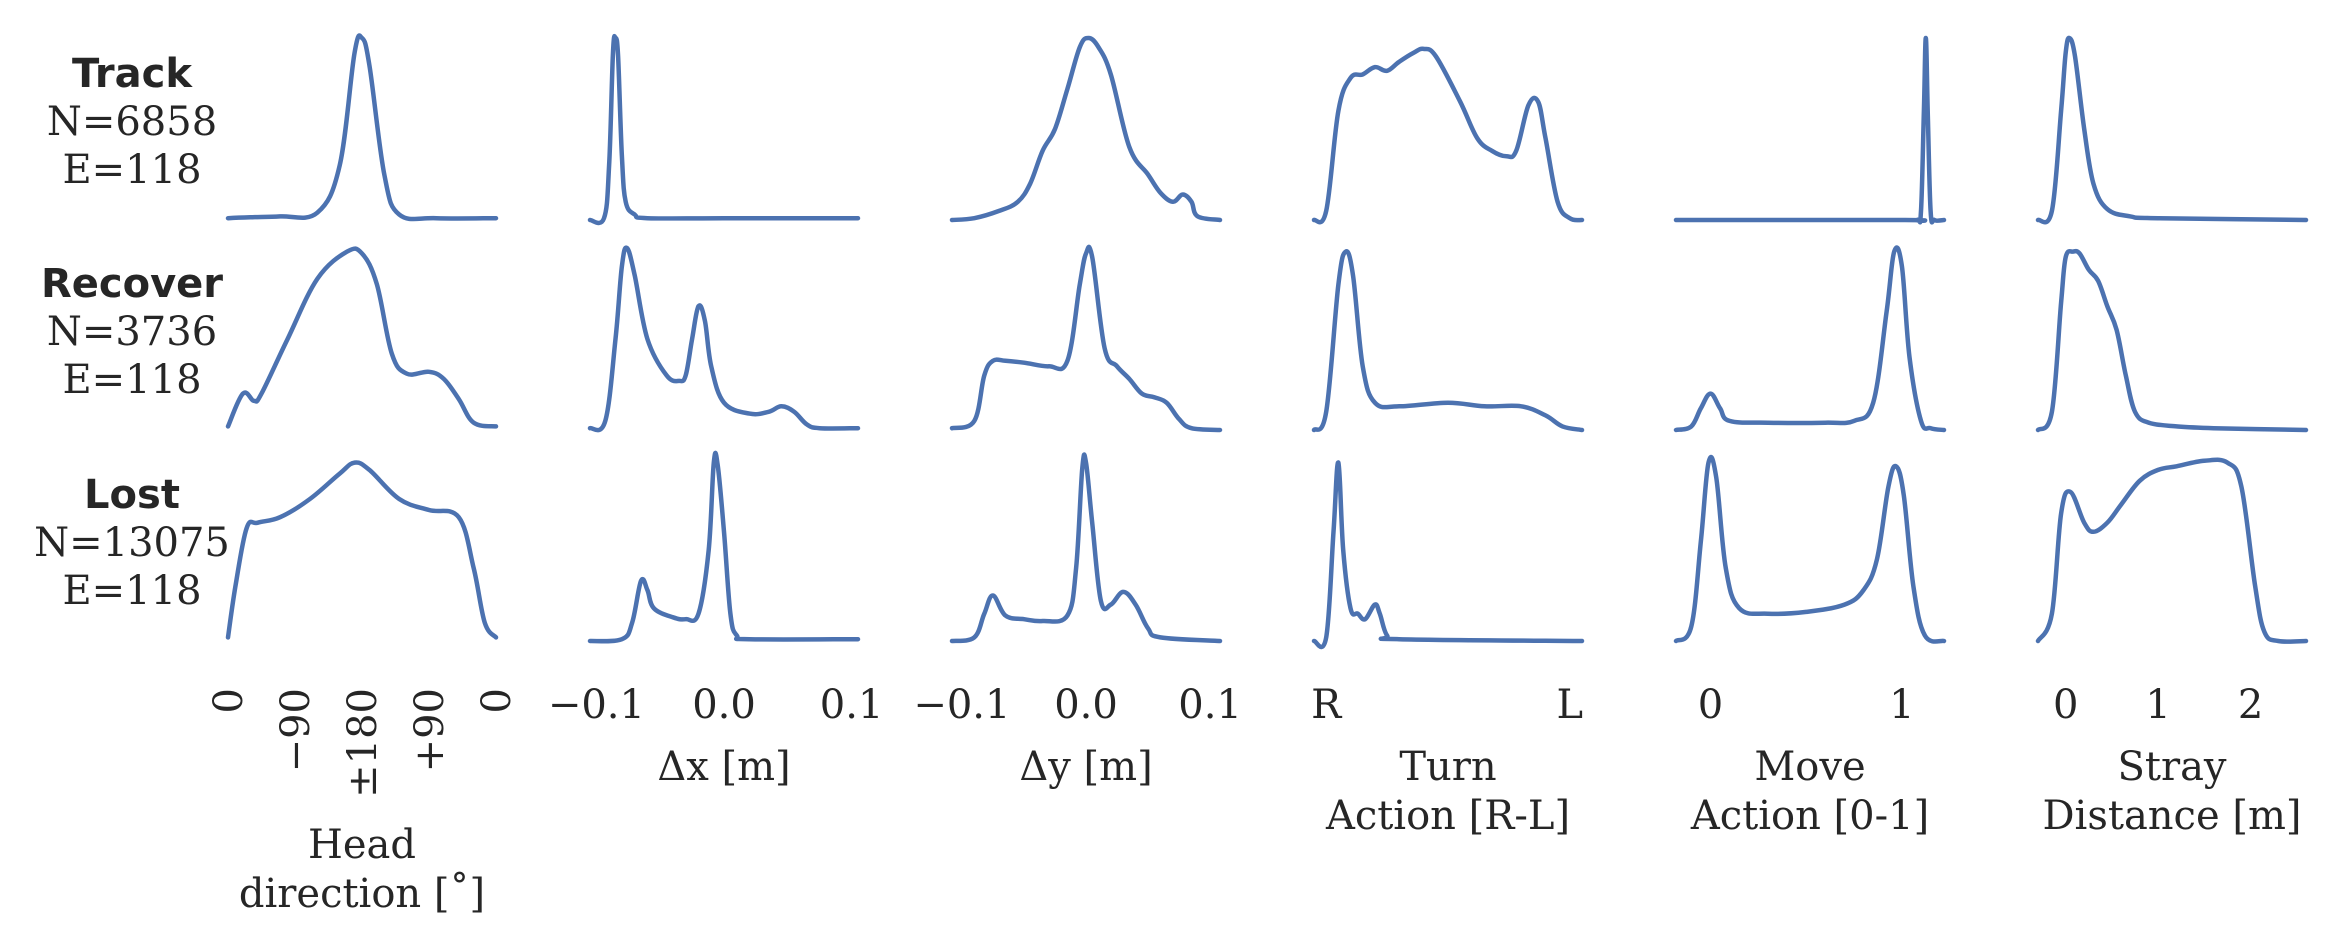  What do you see at coordinates (1809, 816) in the screenshot?
I see `x-axis-label: Action [0-1]` at bounding box center [1809, 816].